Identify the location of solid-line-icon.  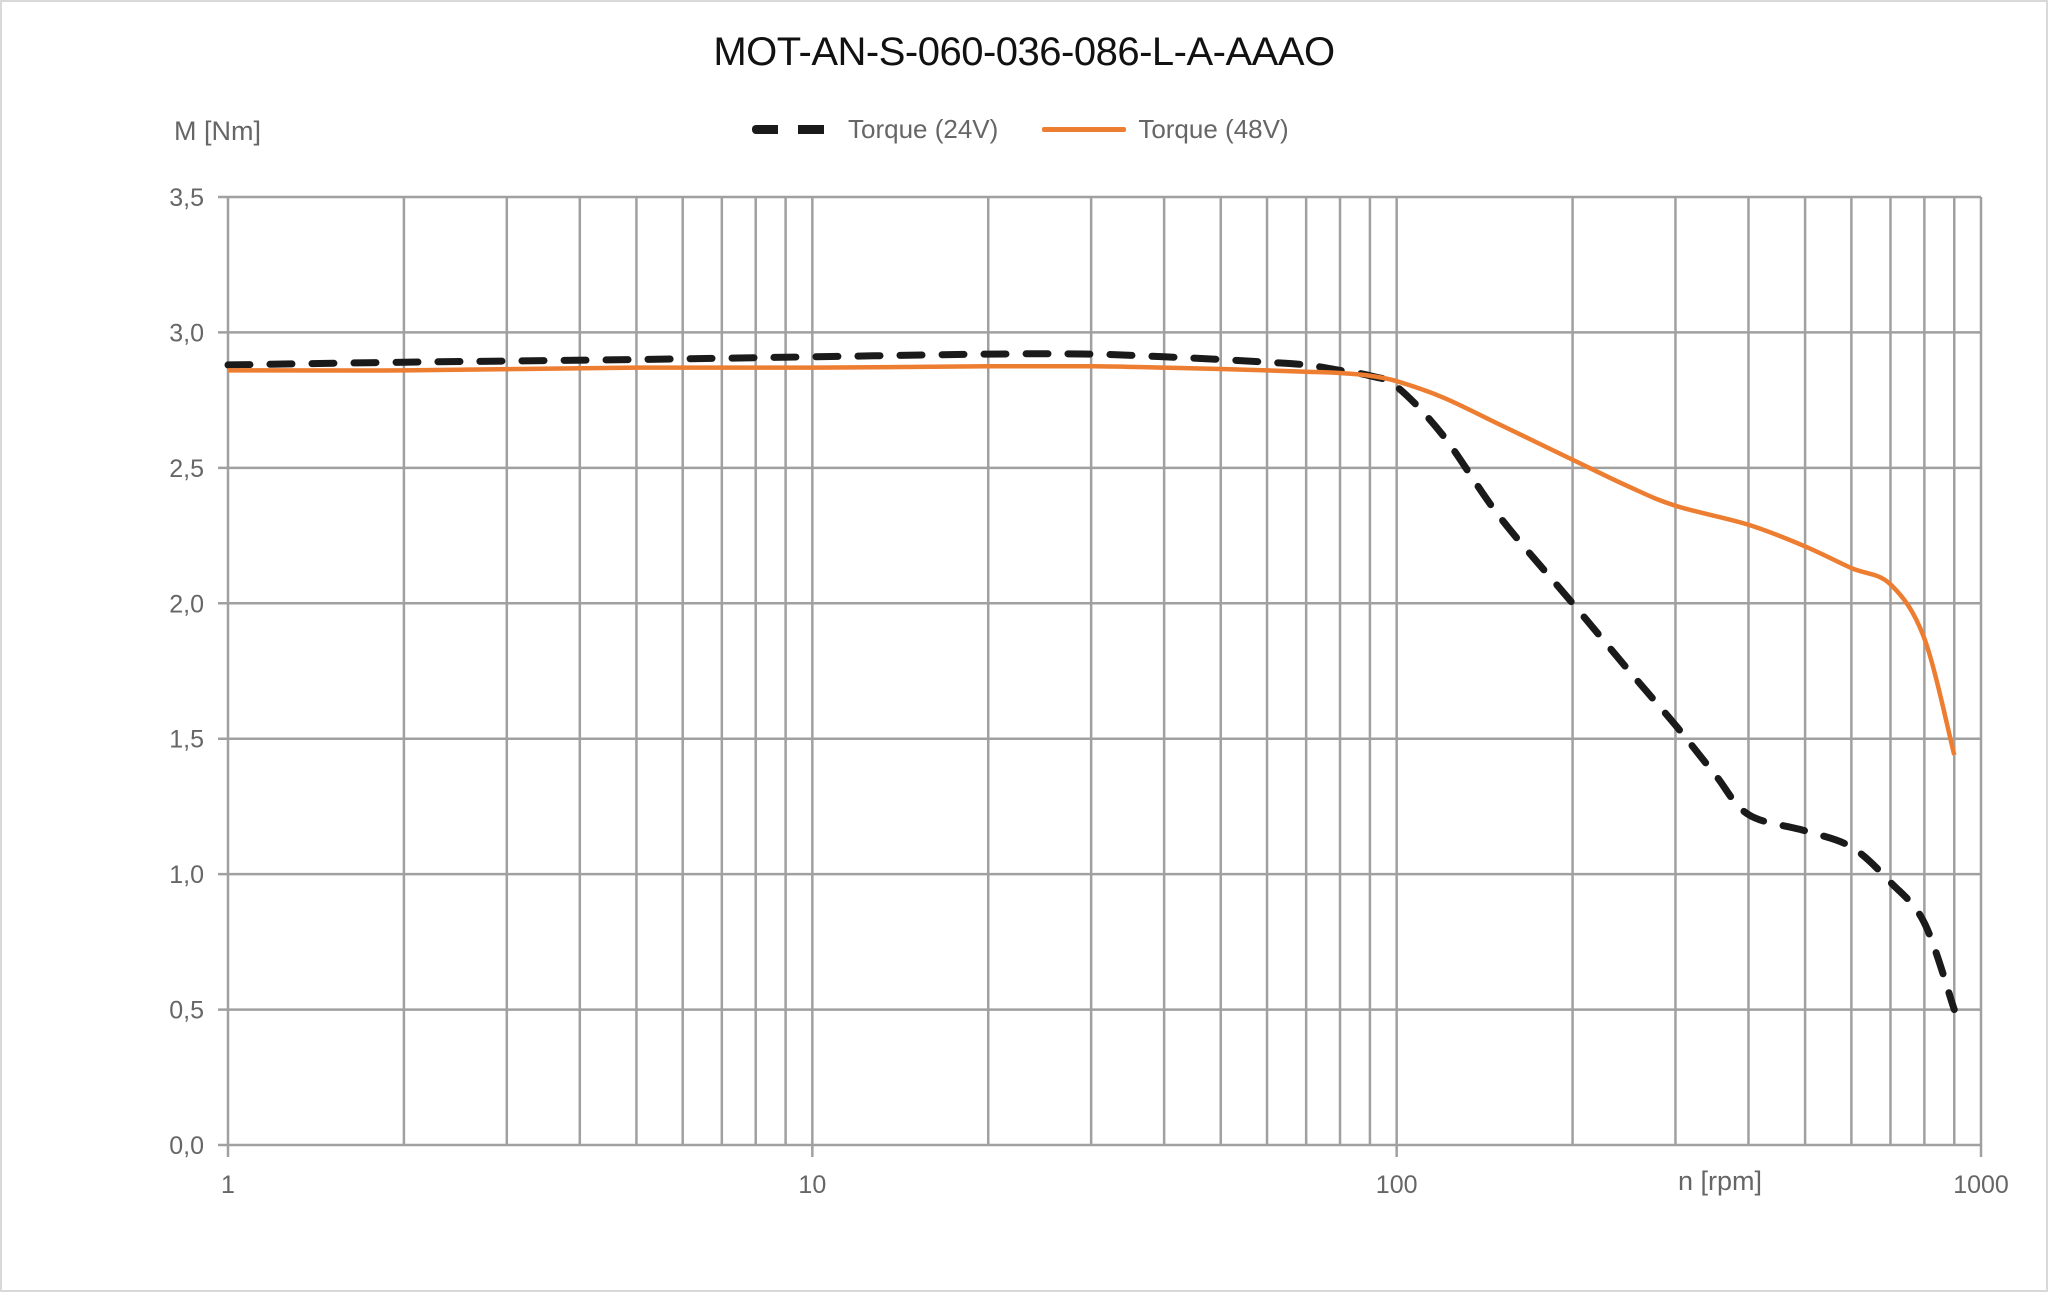
(1084, 129).